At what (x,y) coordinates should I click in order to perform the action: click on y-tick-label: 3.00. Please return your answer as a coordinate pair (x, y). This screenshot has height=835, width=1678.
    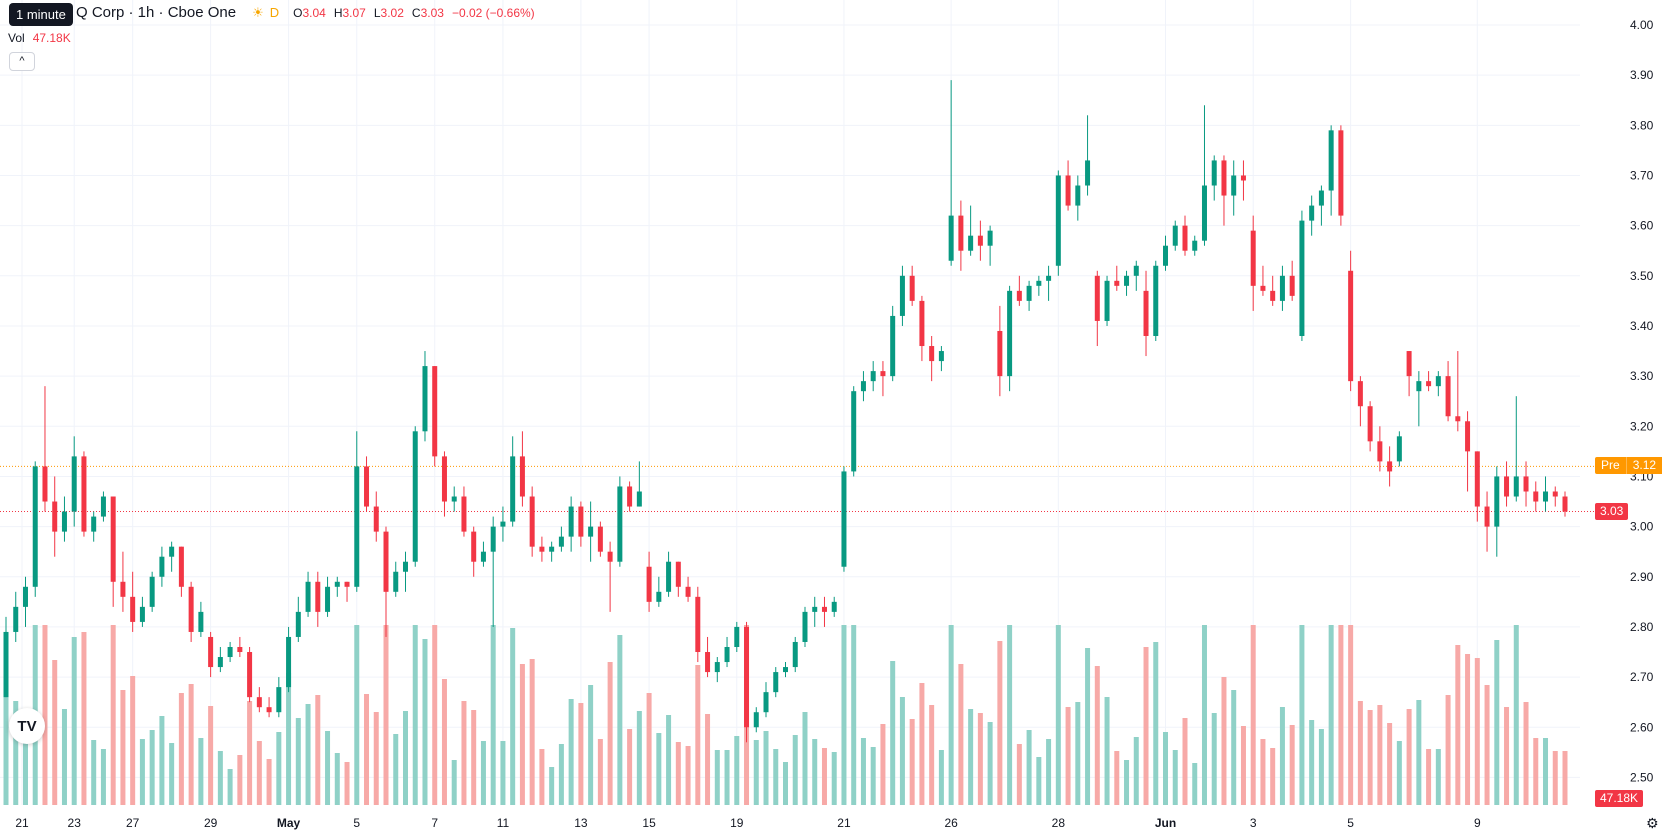
    Looking at the image, I should click on (1642, 527).